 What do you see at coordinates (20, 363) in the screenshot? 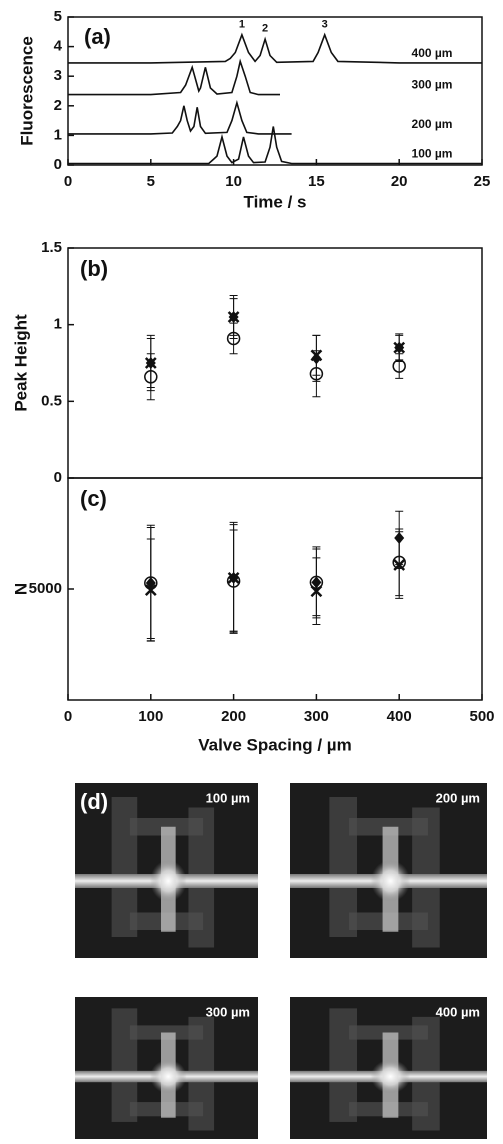
I see `y-axis-label: Peak Height` at bounding box center [20, 363].